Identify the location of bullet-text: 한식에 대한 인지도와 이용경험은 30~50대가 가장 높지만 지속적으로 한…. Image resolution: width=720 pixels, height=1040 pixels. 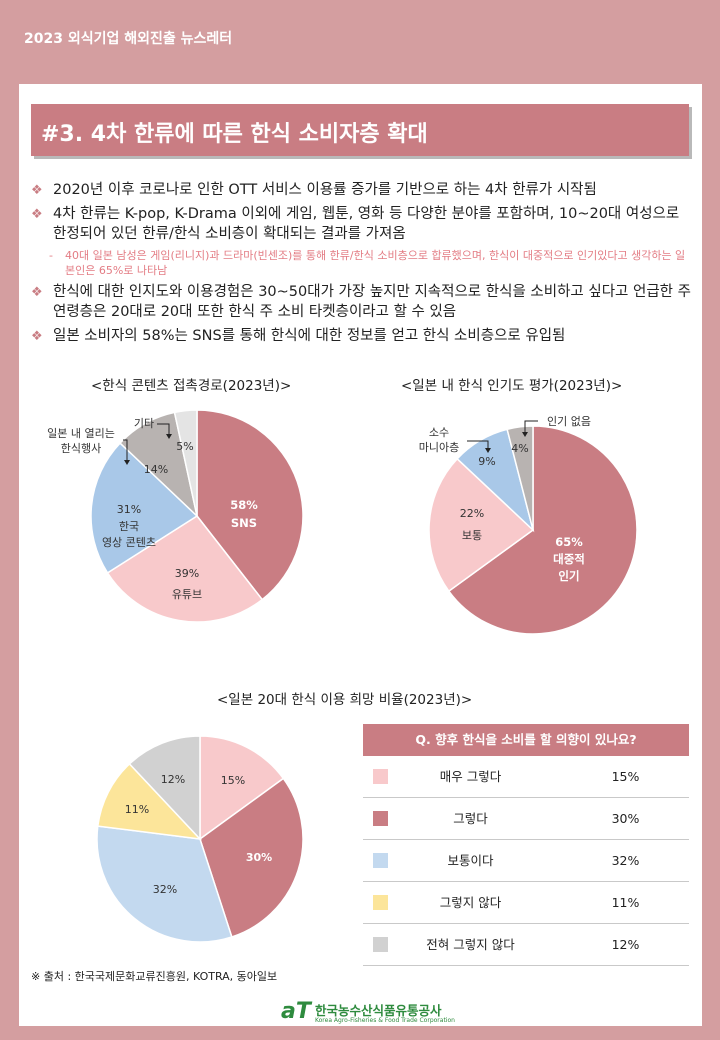
(372, 302).